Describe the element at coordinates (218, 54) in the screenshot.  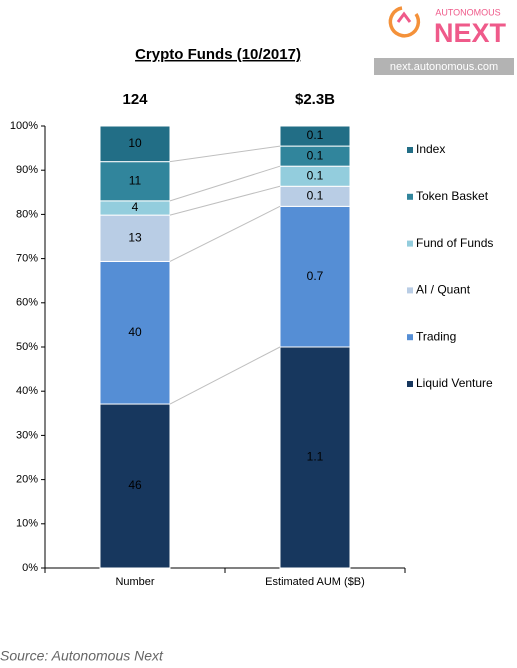
I see `chart-title: Crypto Funds (10/2017)` at that location.